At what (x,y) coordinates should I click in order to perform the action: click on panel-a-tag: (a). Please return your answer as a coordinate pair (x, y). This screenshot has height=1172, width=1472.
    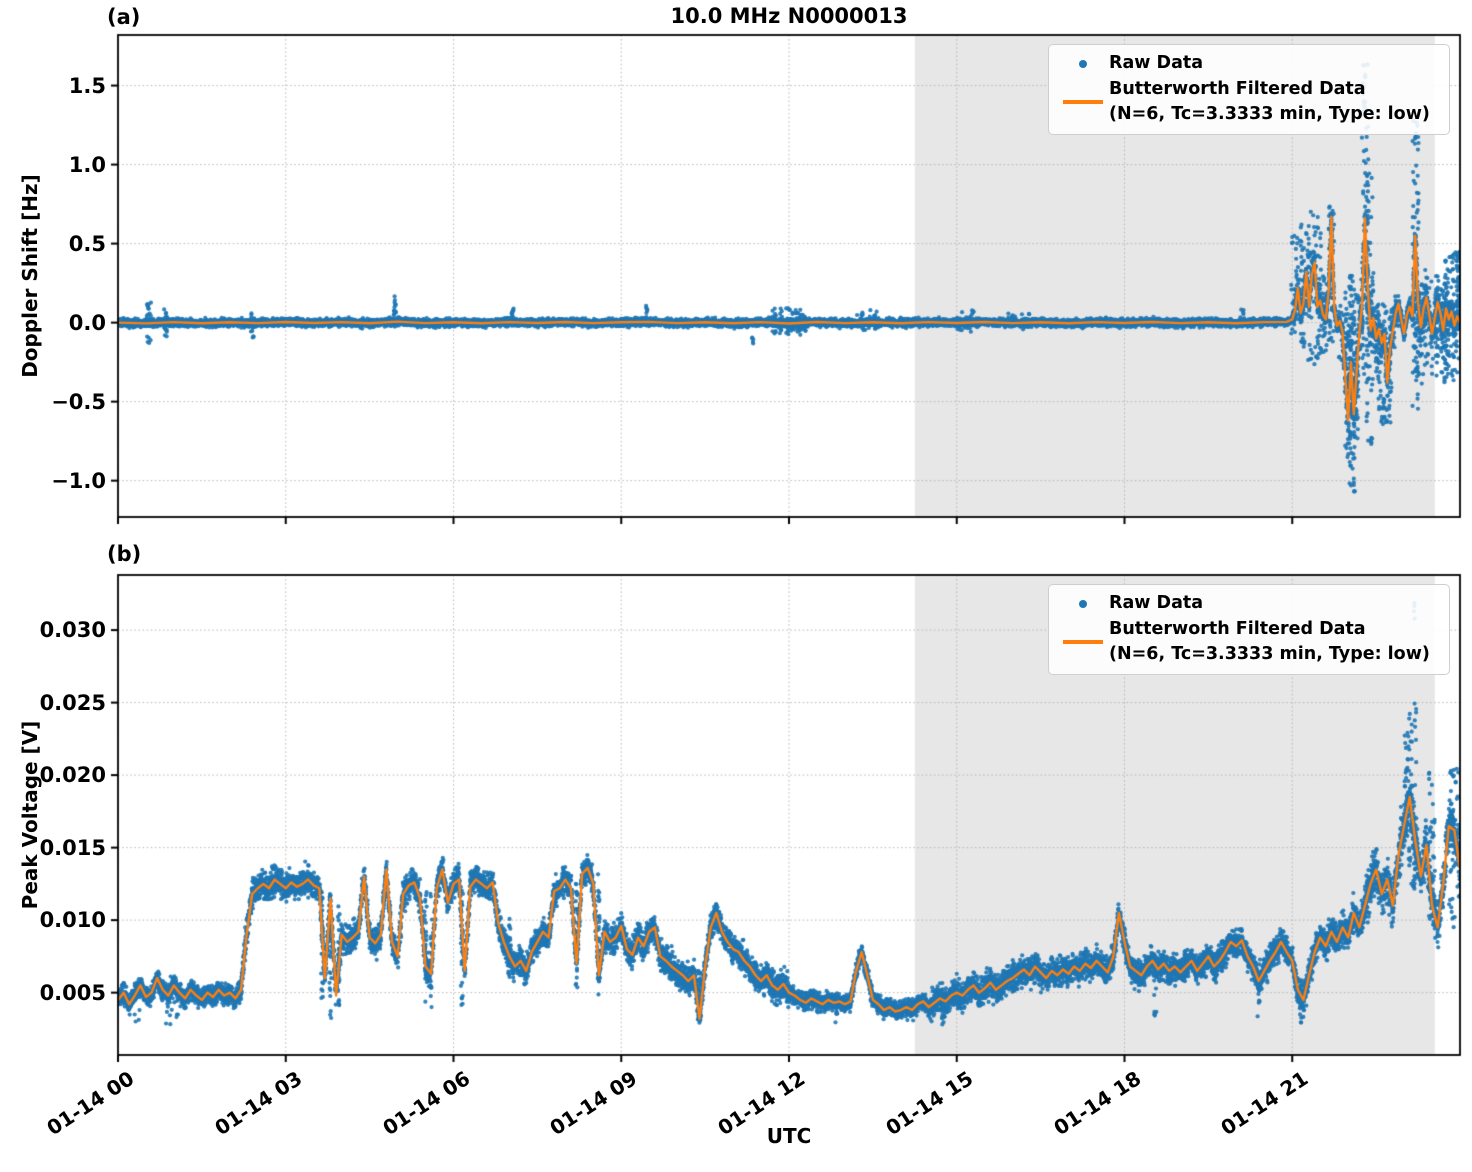
    Looking at the image, I should click on (124, 17).